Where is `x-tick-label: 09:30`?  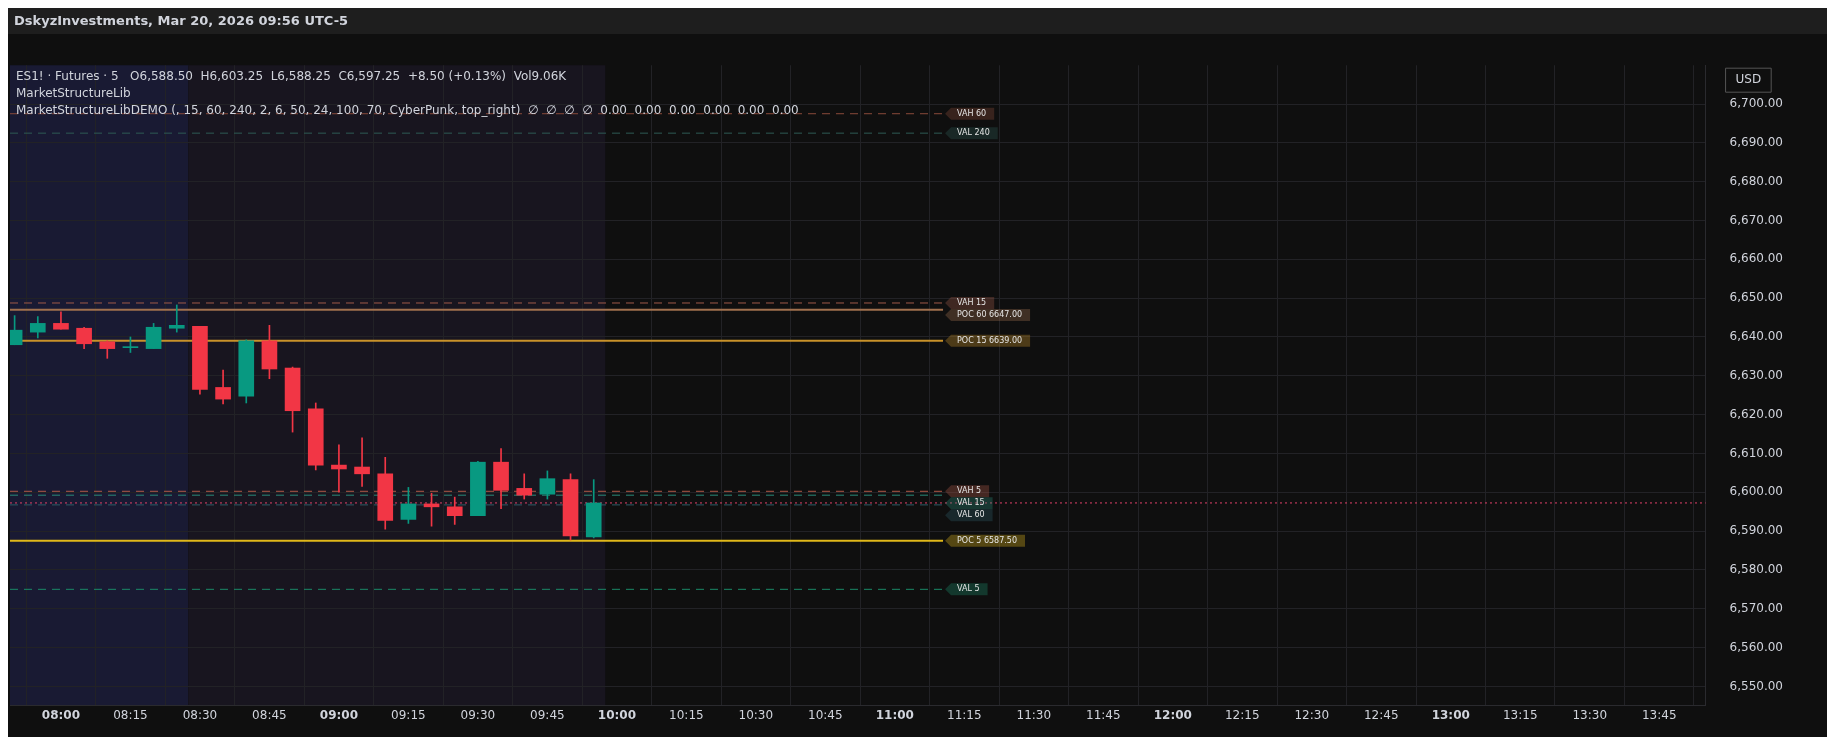
x-tick-label: 09:30 is located at coordinates (478, 715).